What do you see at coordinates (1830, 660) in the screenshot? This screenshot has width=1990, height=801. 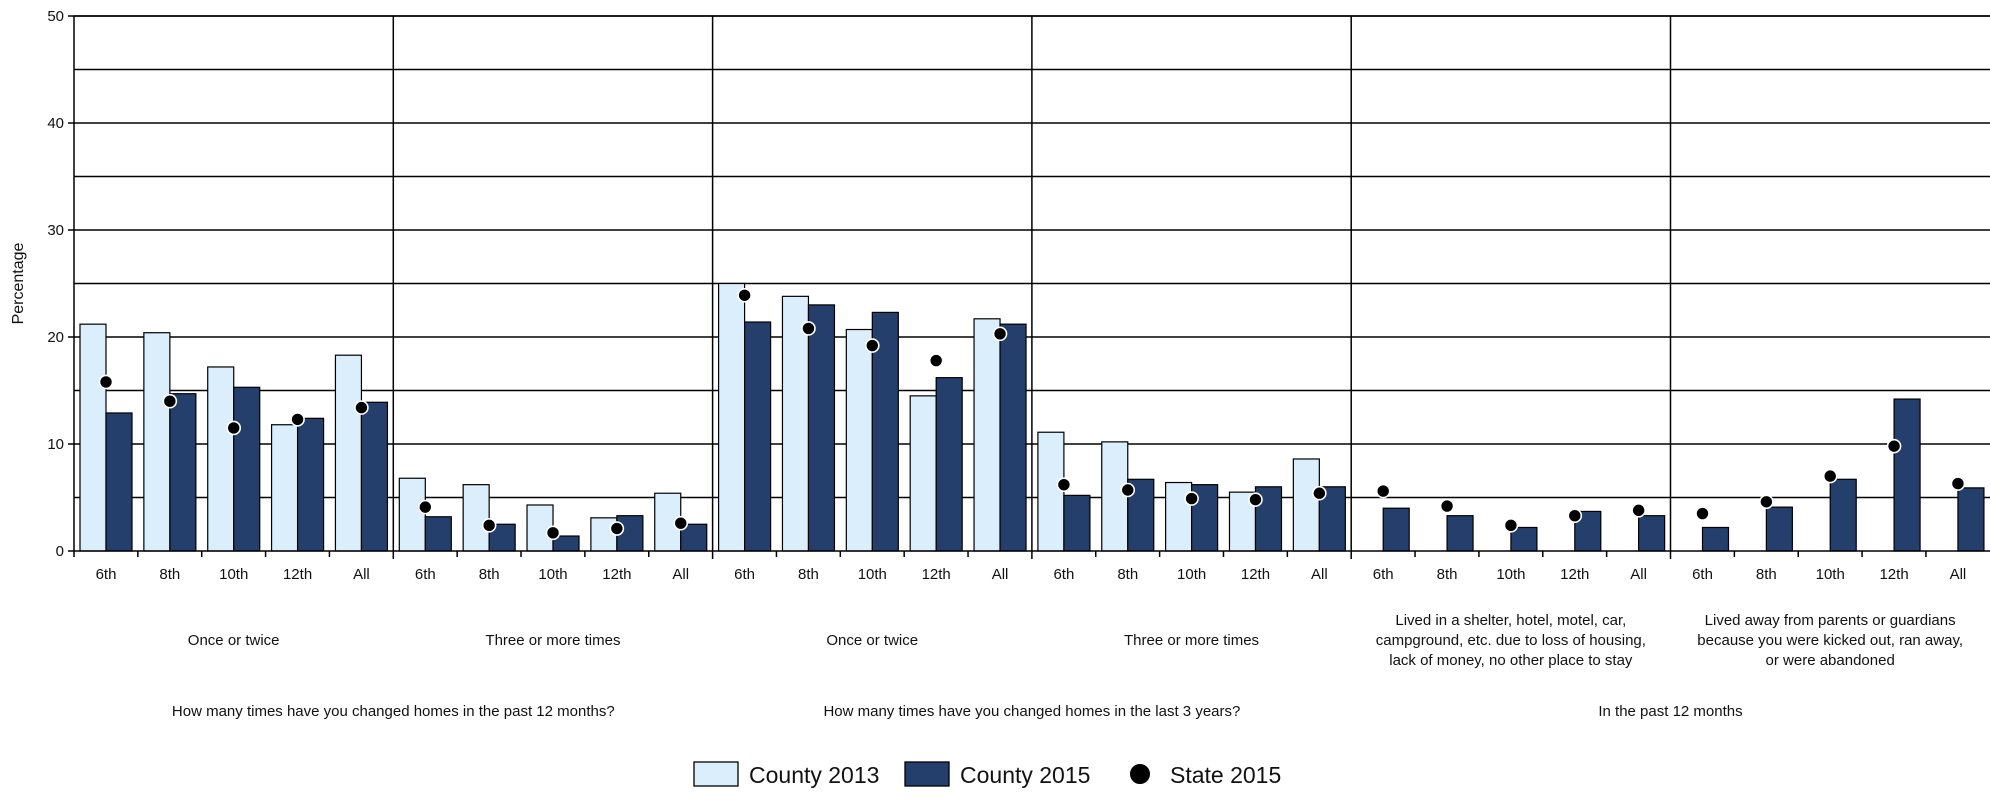 I see `subcategory-label-line: or were abandoned` at bounding box center [1830, 660].